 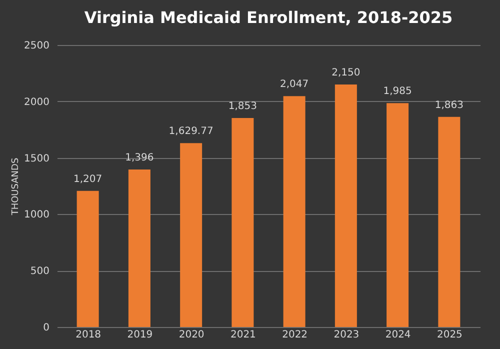 I want to click on data-label: 1,396, so click(x=139, y=158).